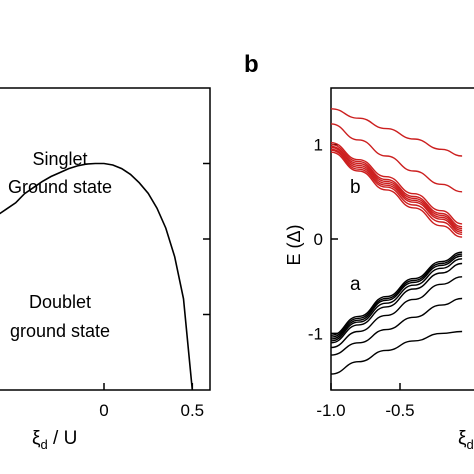 The width and height of the screenshot is (474, 474). I want to click on panel-a-xlabel-sub: d, so click(44, 444).